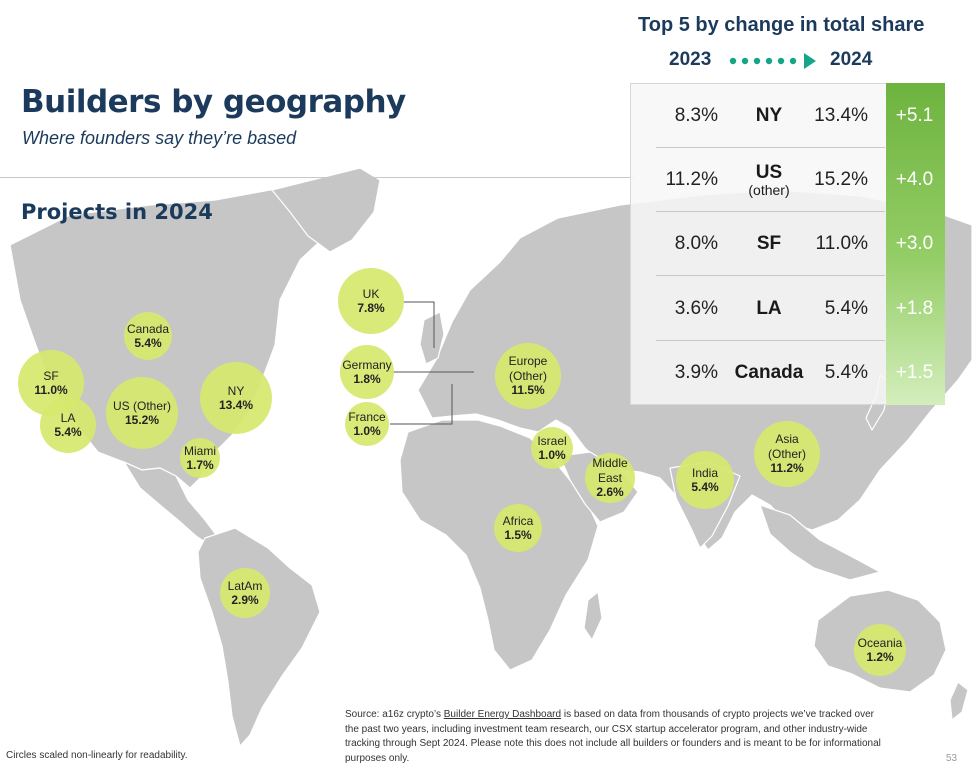 The width and height of the screenshot is (972, 780). I want to click on bubble-value: 2.6%, so click(610, 492).